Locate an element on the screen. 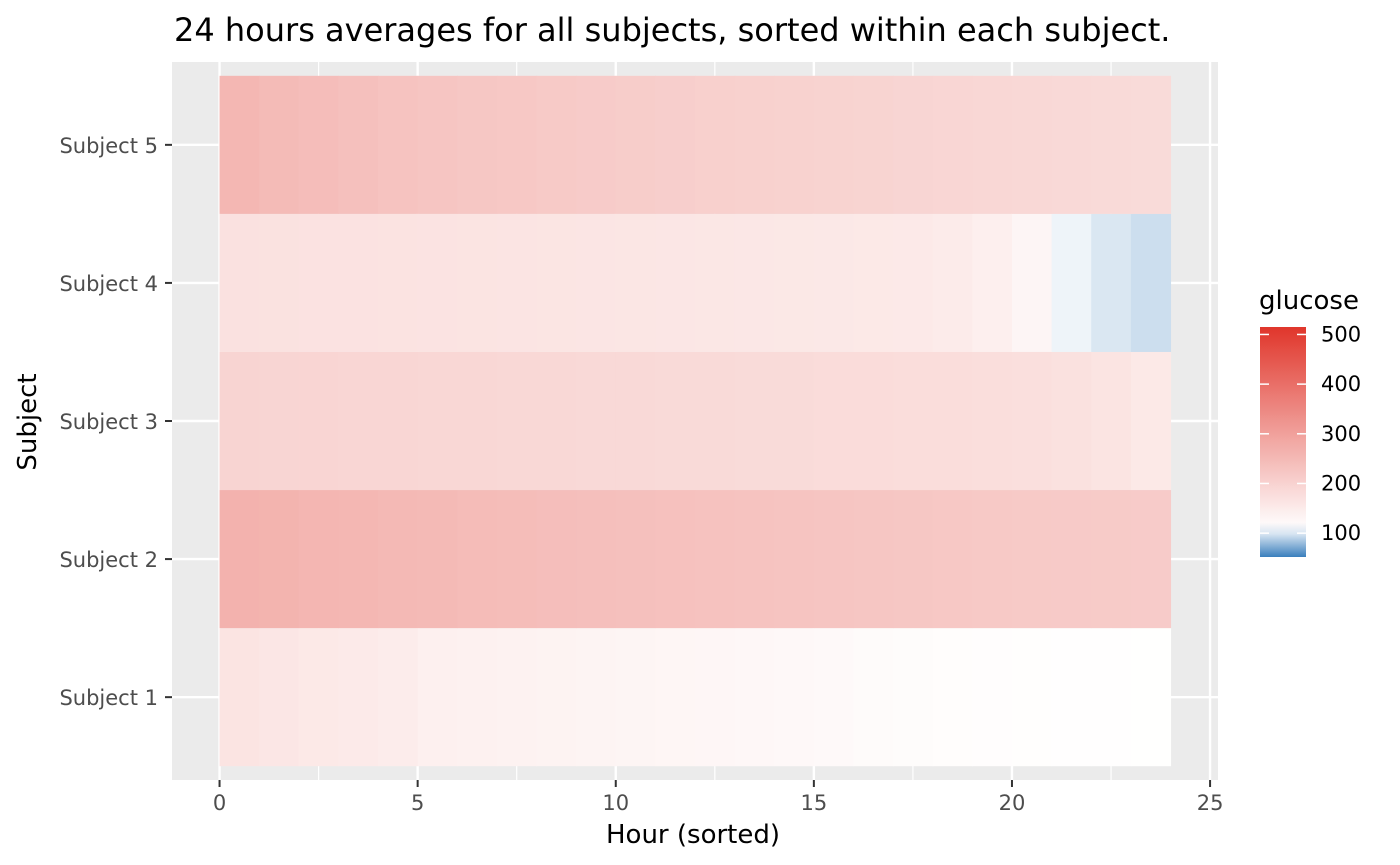 The height and width of the screenshot is (865, 1400). x-tick-label: 25 is located at coordinates (1210, 803).